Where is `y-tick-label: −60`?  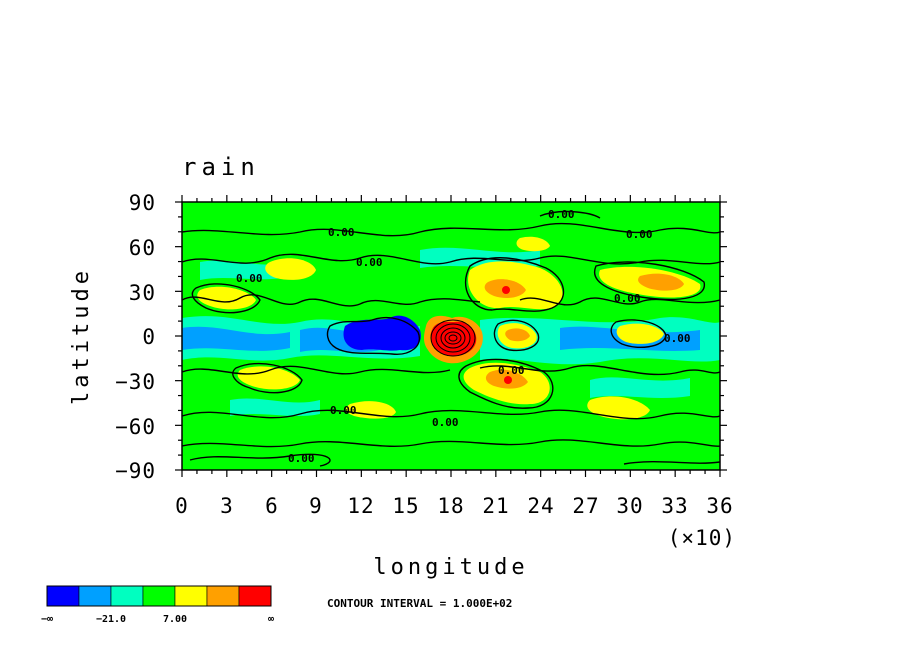 y-tick-label: −60 is located at coordinates (135, 427).